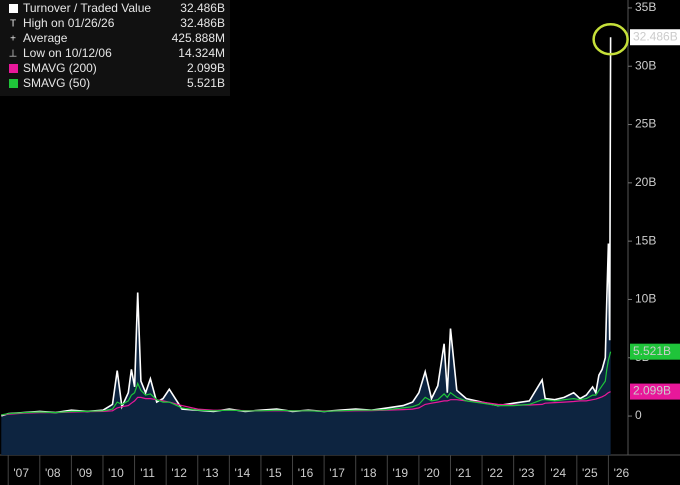  Describe the element at coordinates (652, 351) in the screenshot. I see `last-value-label: 5.521B` at that location.